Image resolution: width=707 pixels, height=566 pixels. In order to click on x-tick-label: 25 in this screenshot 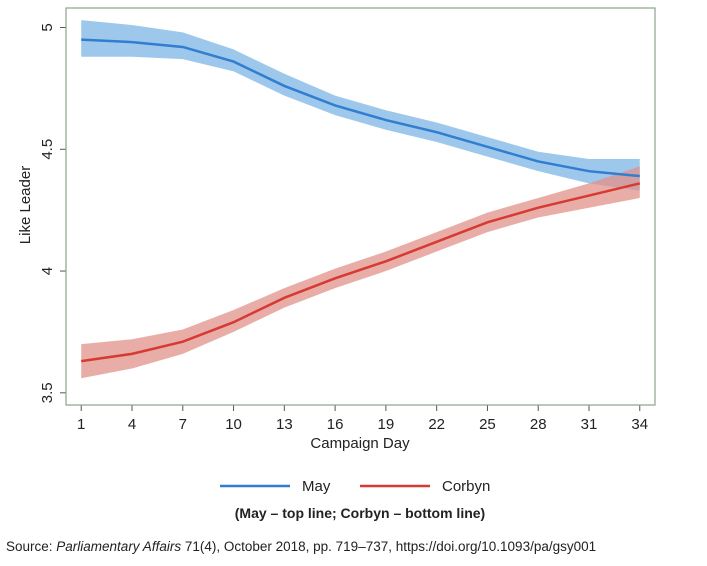, I will do `click(487, 424)`.